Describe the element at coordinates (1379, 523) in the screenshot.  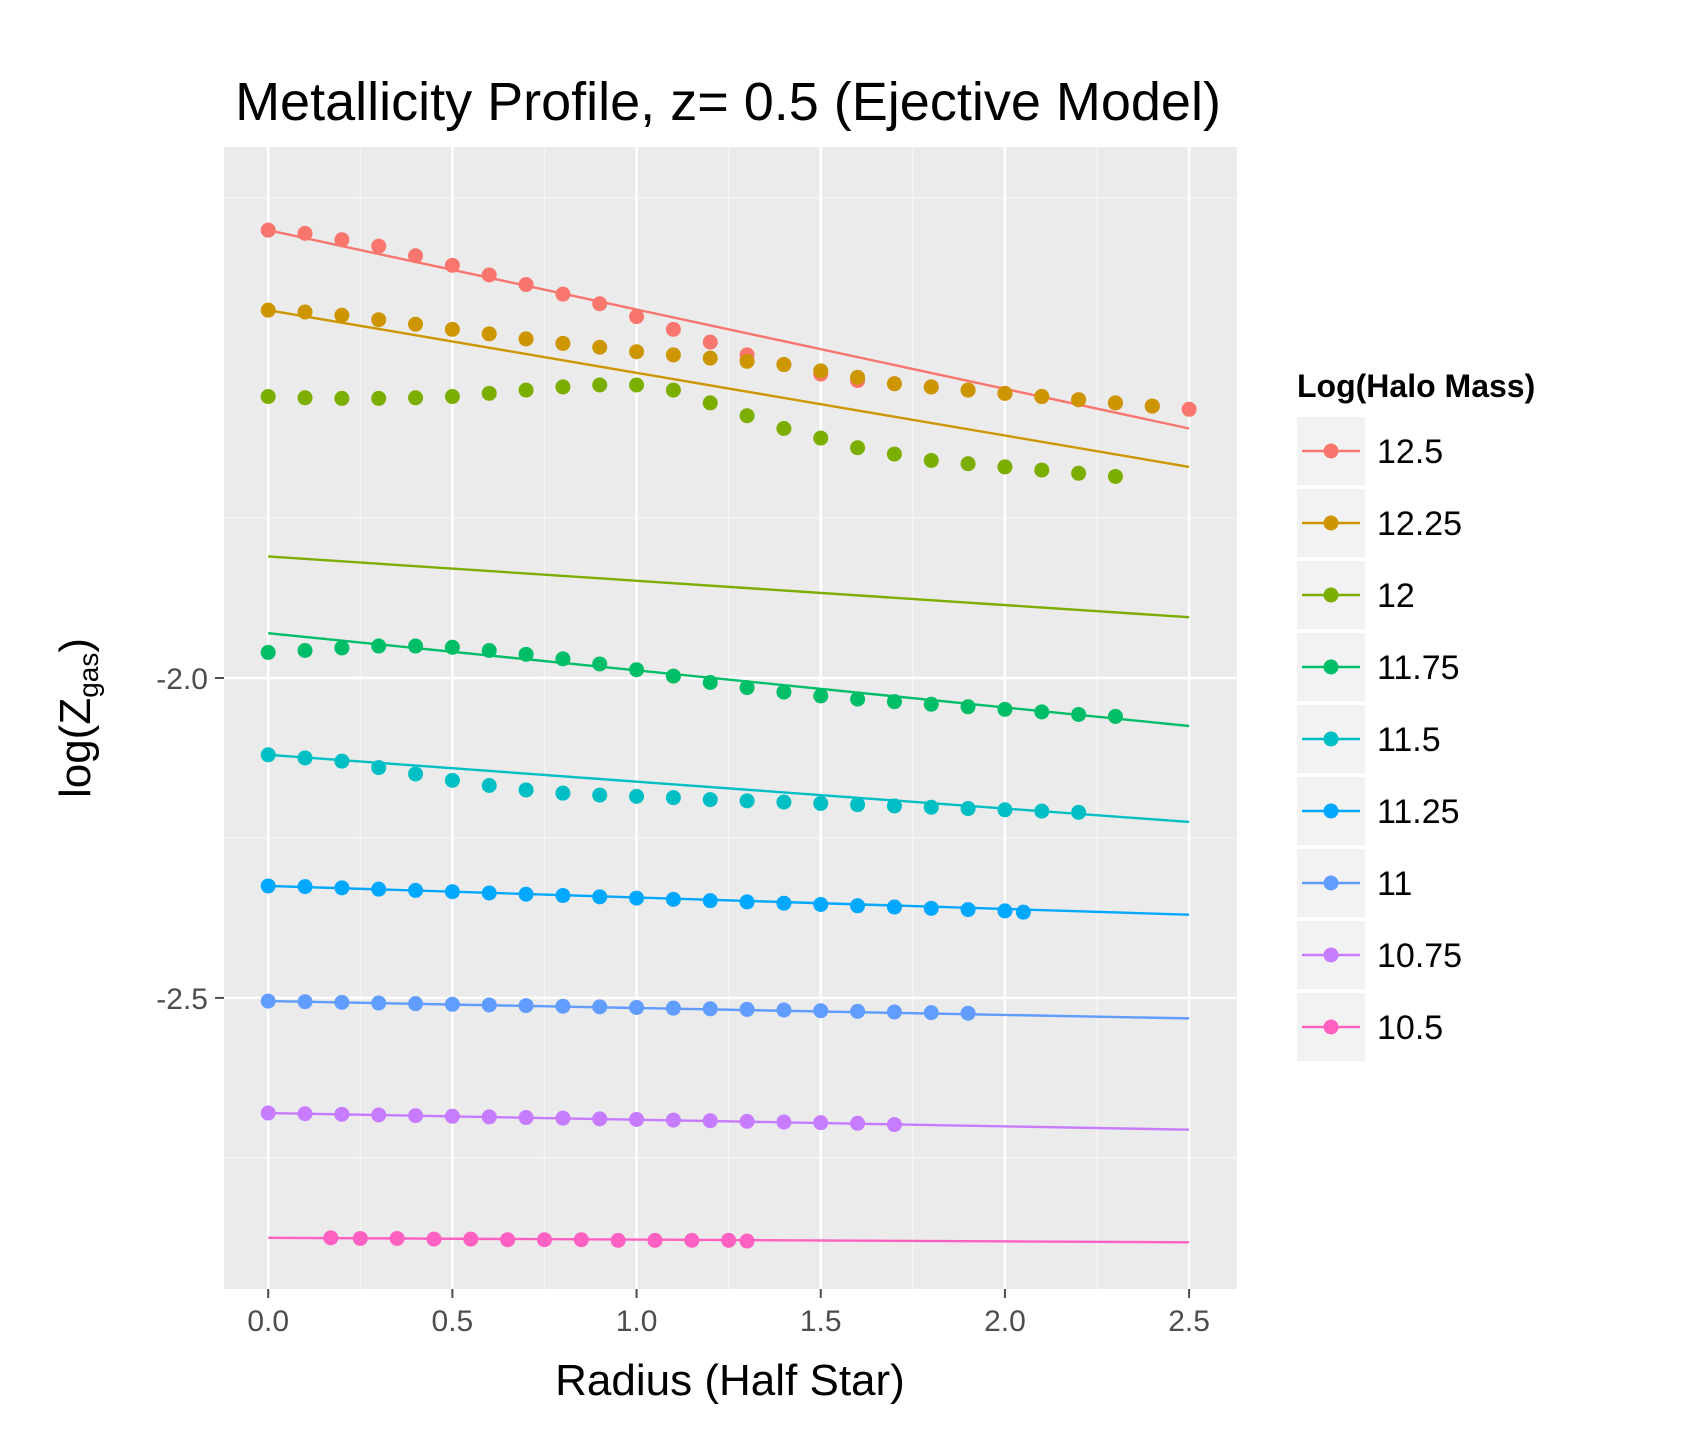
I see `legend-item-12.25: 12.25` at that location.